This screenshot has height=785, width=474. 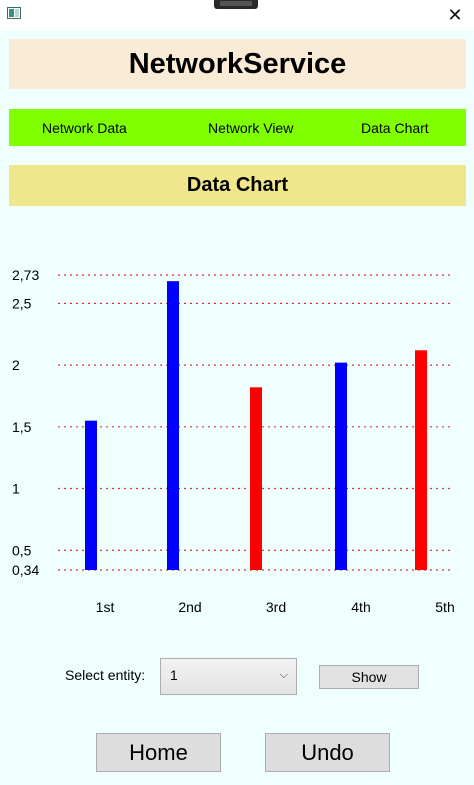 What do you see at coordinates (455, 15) in the screenshot?
I see `close-button: ✕` at bounding box center [455, 15].